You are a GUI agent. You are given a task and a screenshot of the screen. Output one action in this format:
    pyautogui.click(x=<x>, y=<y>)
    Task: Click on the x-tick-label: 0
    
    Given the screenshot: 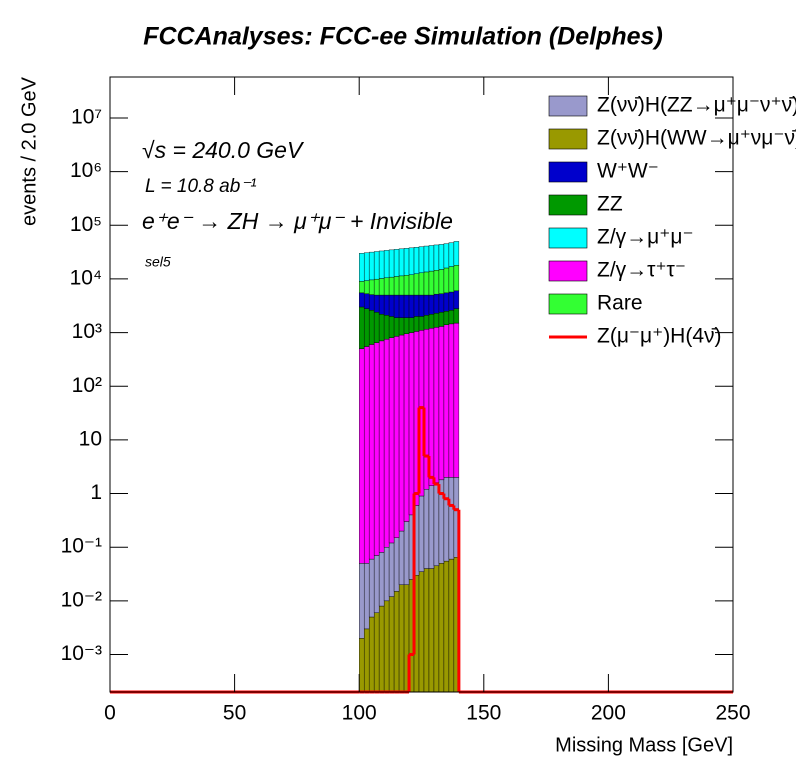 What is the action you would take?
    pyautogui.click(x=110, y=713)
    